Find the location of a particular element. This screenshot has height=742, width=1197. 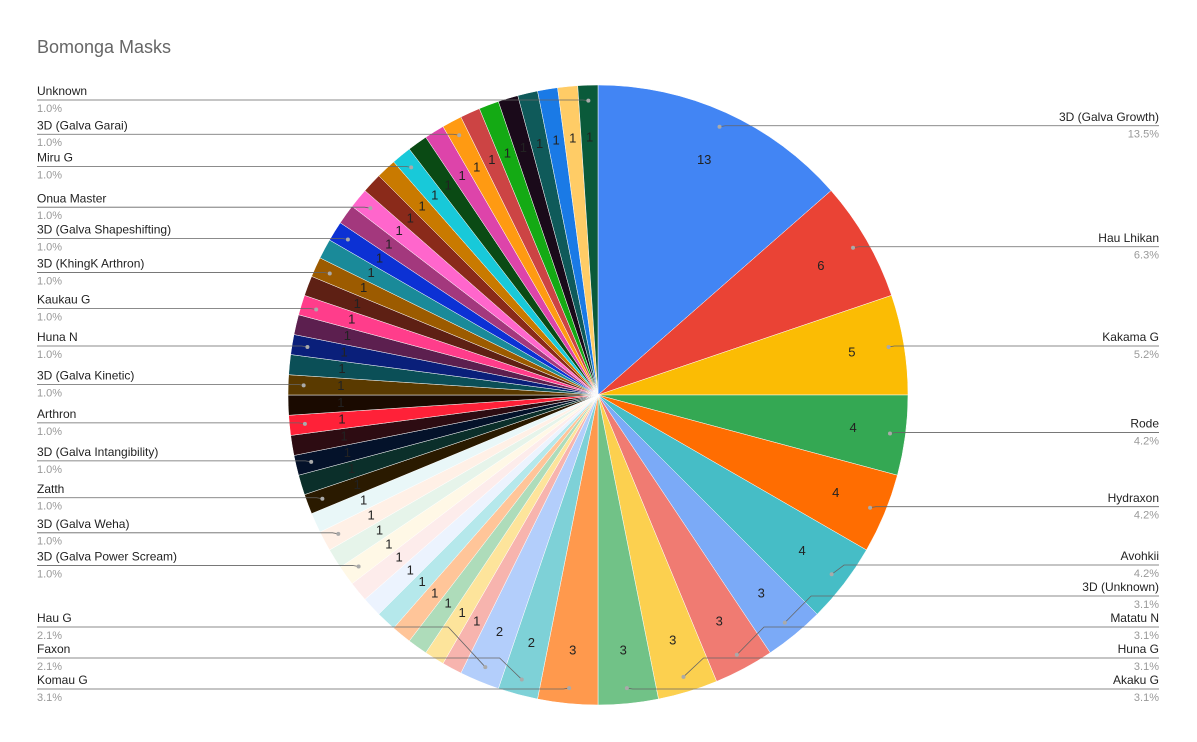

chart-title: Bomonga Masks is located at coordinates (104, 47).